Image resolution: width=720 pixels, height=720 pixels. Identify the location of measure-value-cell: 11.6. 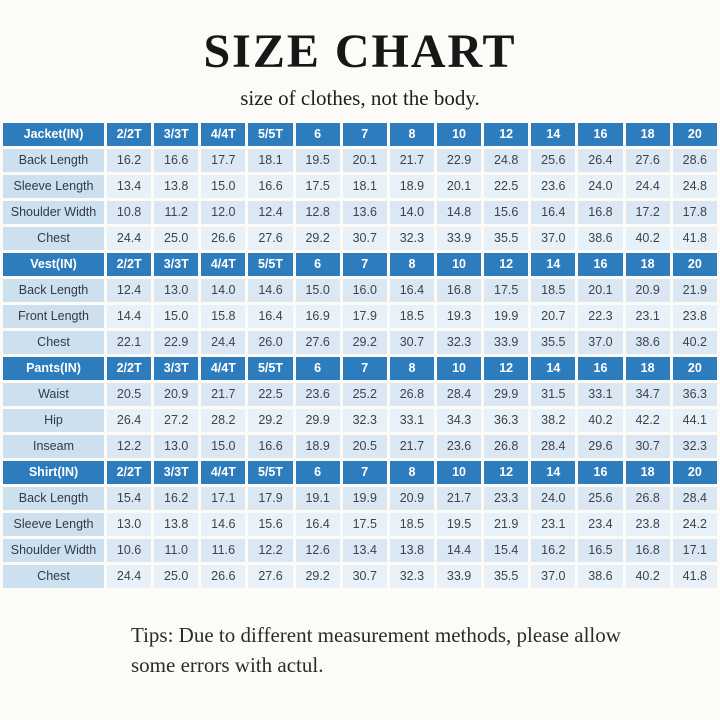
(223, 550).